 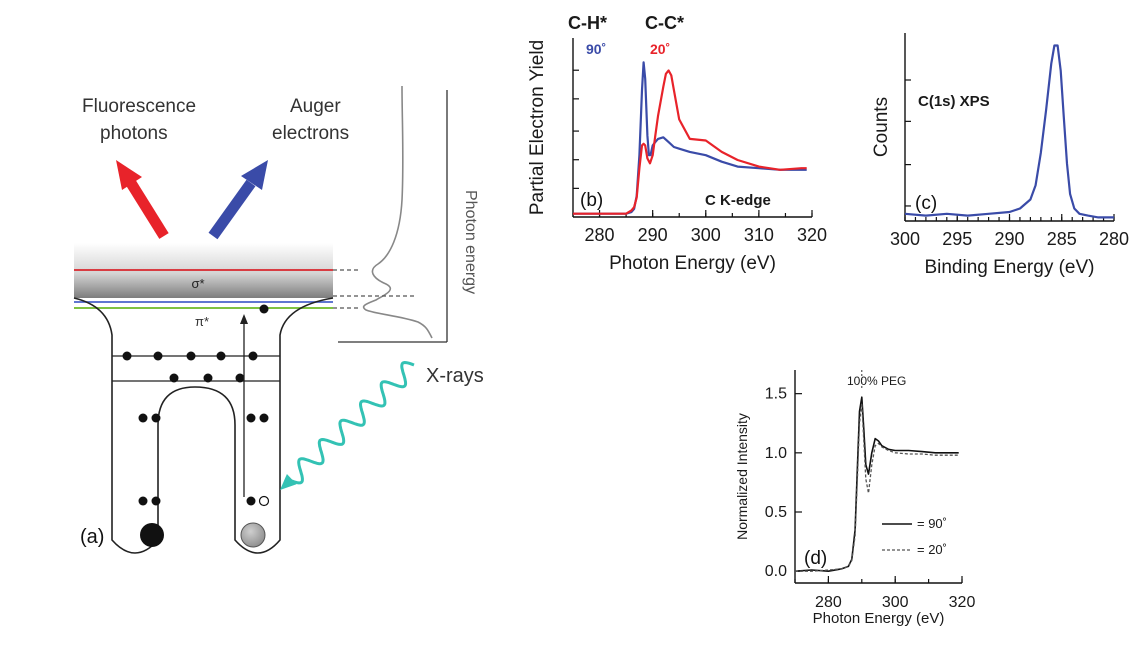 What do you see at coordinates (742, 476) in the screenshot?
I see `y-axis-label: Normalized Intensity` at bounding box center [742, 476].